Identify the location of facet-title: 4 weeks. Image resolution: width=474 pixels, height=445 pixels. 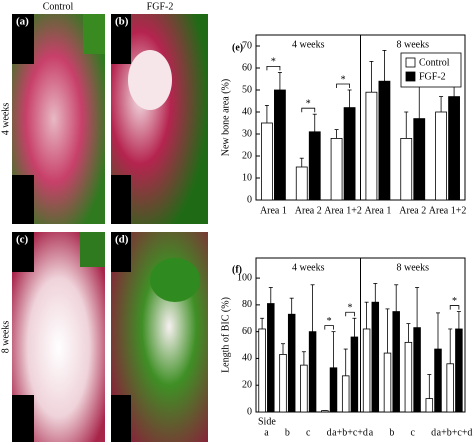
(308, 267).